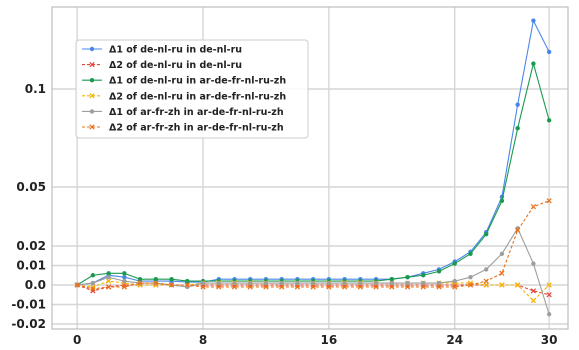  Describe the element at coordinates (454, 340) in the screenshot. I see `x-tick-label: 24` at that location.